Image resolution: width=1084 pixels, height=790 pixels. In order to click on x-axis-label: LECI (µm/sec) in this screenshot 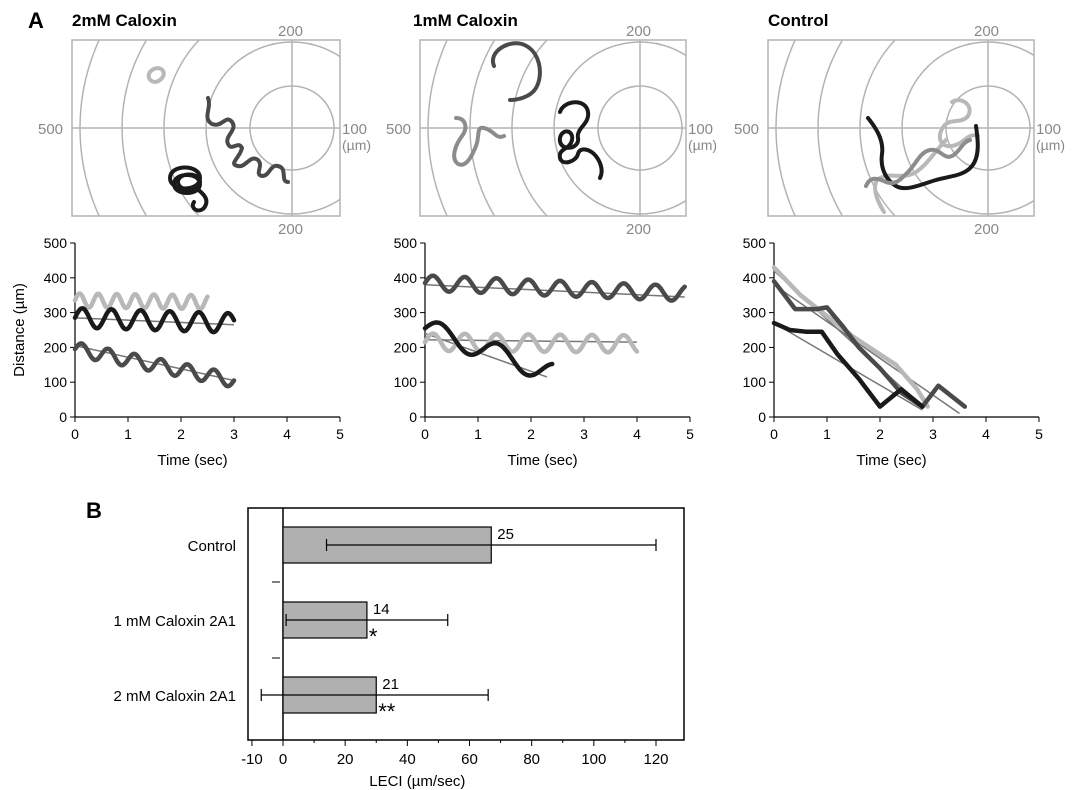, I will do `click(417, 781)`.